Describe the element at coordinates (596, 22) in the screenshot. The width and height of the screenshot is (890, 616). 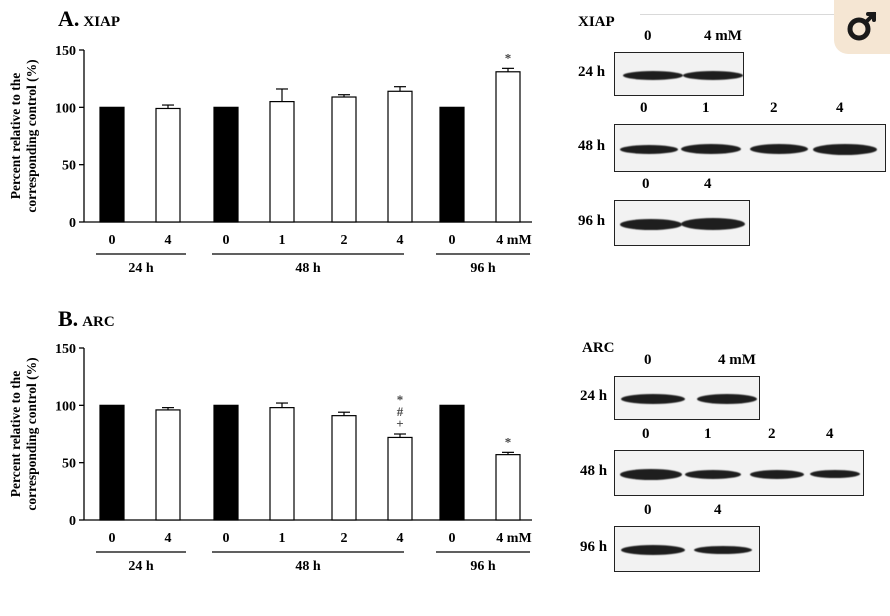
I see `blot-title: XIAP` at that location.